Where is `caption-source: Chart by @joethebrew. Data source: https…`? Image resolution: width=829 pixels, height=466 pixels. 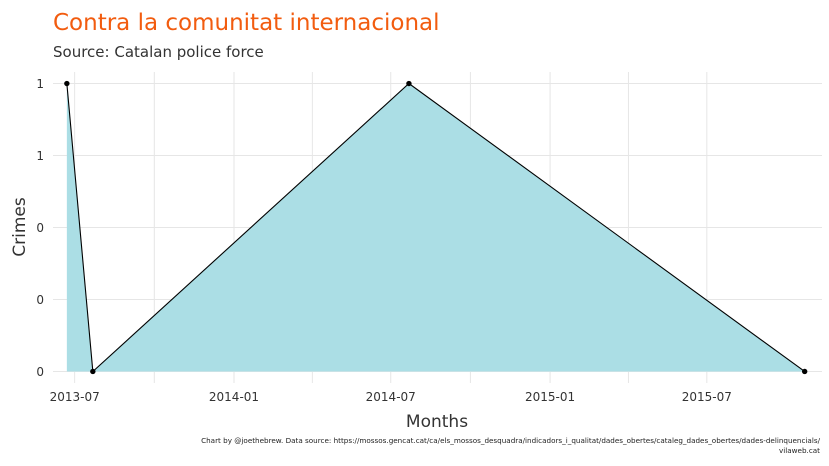 caption-source: Chart by @joethebrew. Data source: https… is located at coordinates (510, 440).